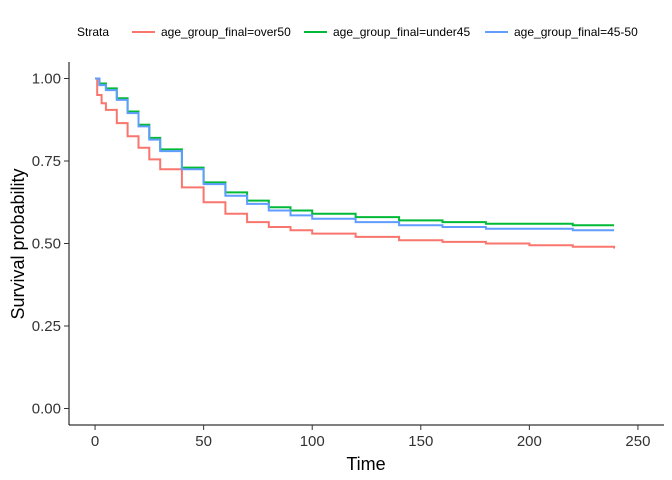 This screenshot has width=672, height=480. What do you see at coordinates (46, 161) in the screenshot?
I see `y-tick-label: 0.75` at bounding box center [46, 161].